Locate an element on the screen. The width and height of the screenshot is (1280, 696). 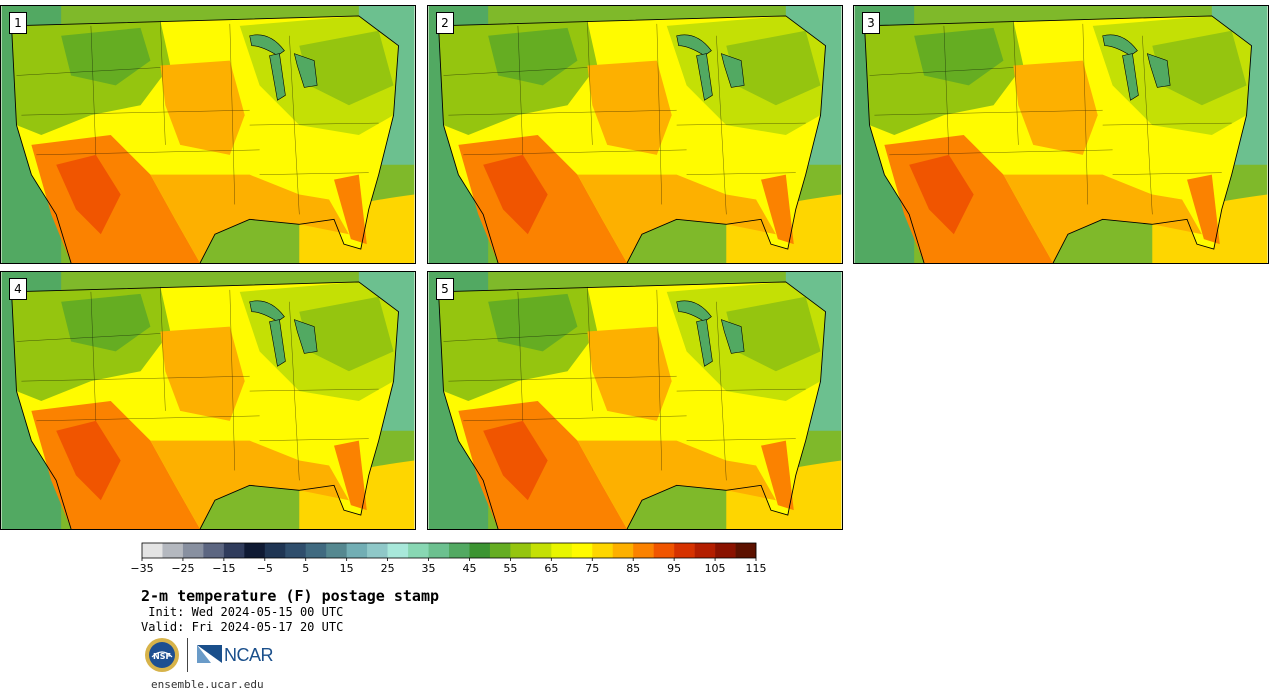
colorbar-tick-label: −25 is located at coordinates (183, 568).